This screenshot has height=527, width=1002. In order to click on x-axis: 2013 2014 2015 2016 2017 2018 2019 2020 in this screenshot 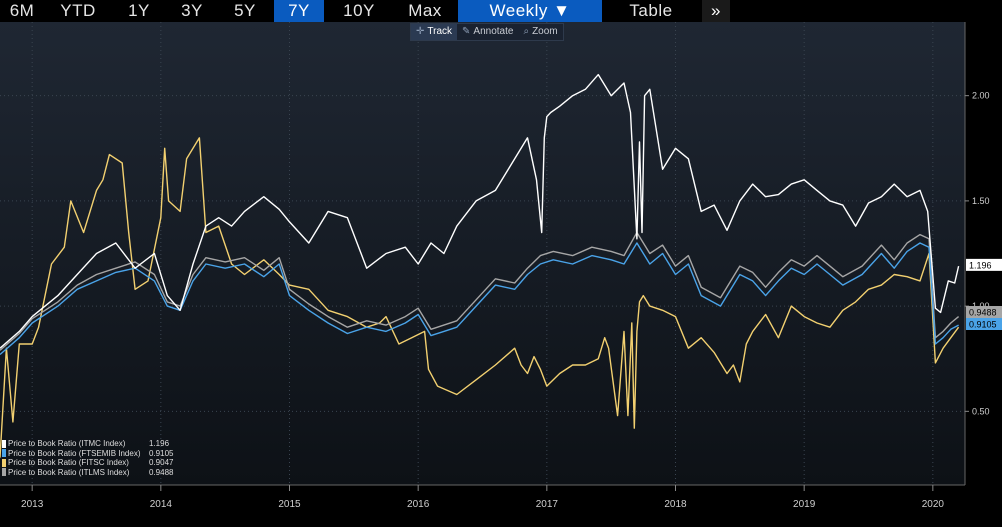, I will do `click(482, 497)`.